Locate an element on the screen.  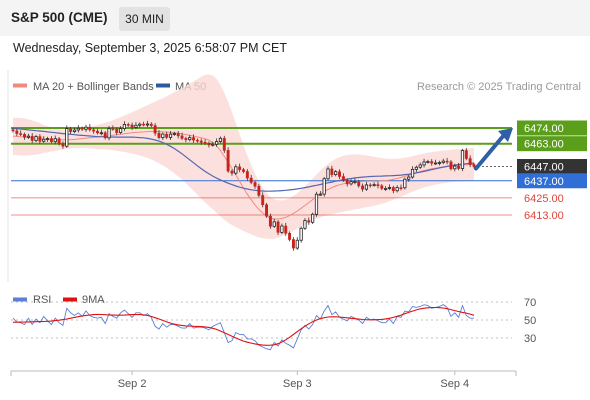
legend-swatch-9ma is located at coordinates (70, 299).